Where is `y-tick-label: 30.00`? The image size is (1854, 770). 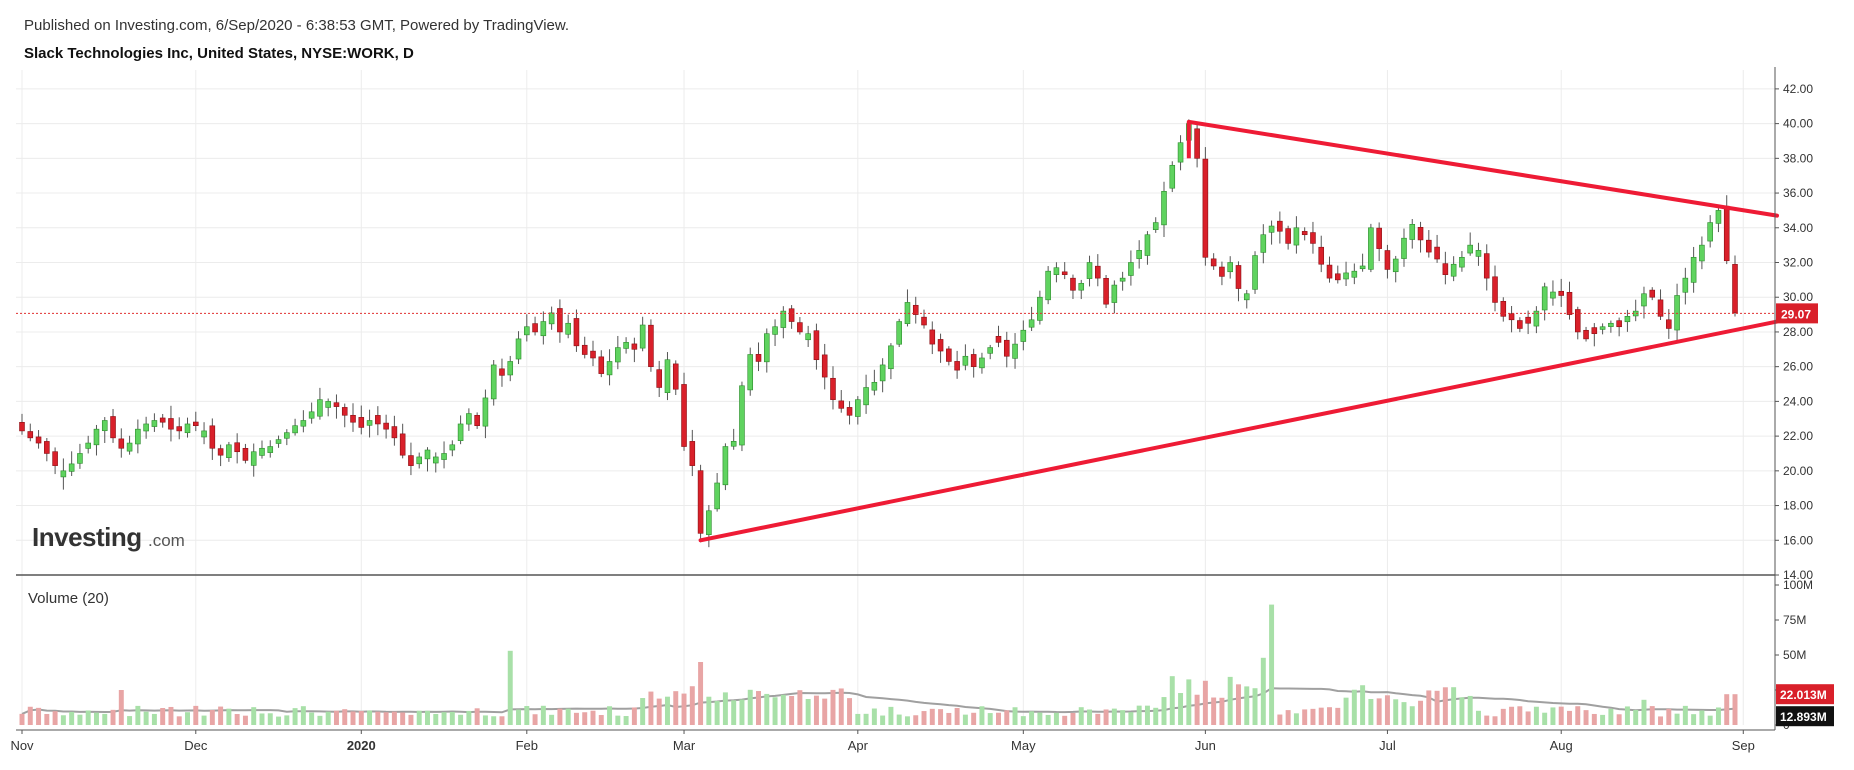
y-tick-label: 30.00 is located at coordinates (1798, 297).